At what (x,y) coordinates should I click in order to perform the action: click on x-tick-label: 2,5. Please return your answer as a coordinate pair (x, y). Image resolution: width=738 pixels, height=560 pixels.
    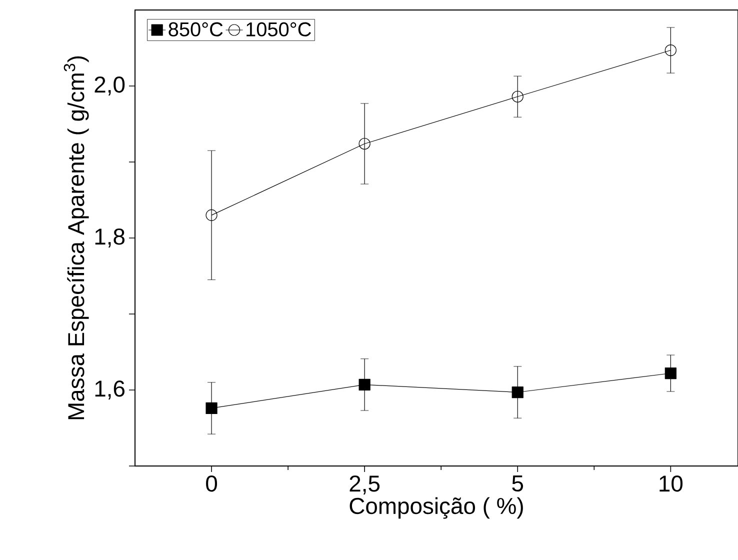
    Looking at the image, I should click on (365, 485).